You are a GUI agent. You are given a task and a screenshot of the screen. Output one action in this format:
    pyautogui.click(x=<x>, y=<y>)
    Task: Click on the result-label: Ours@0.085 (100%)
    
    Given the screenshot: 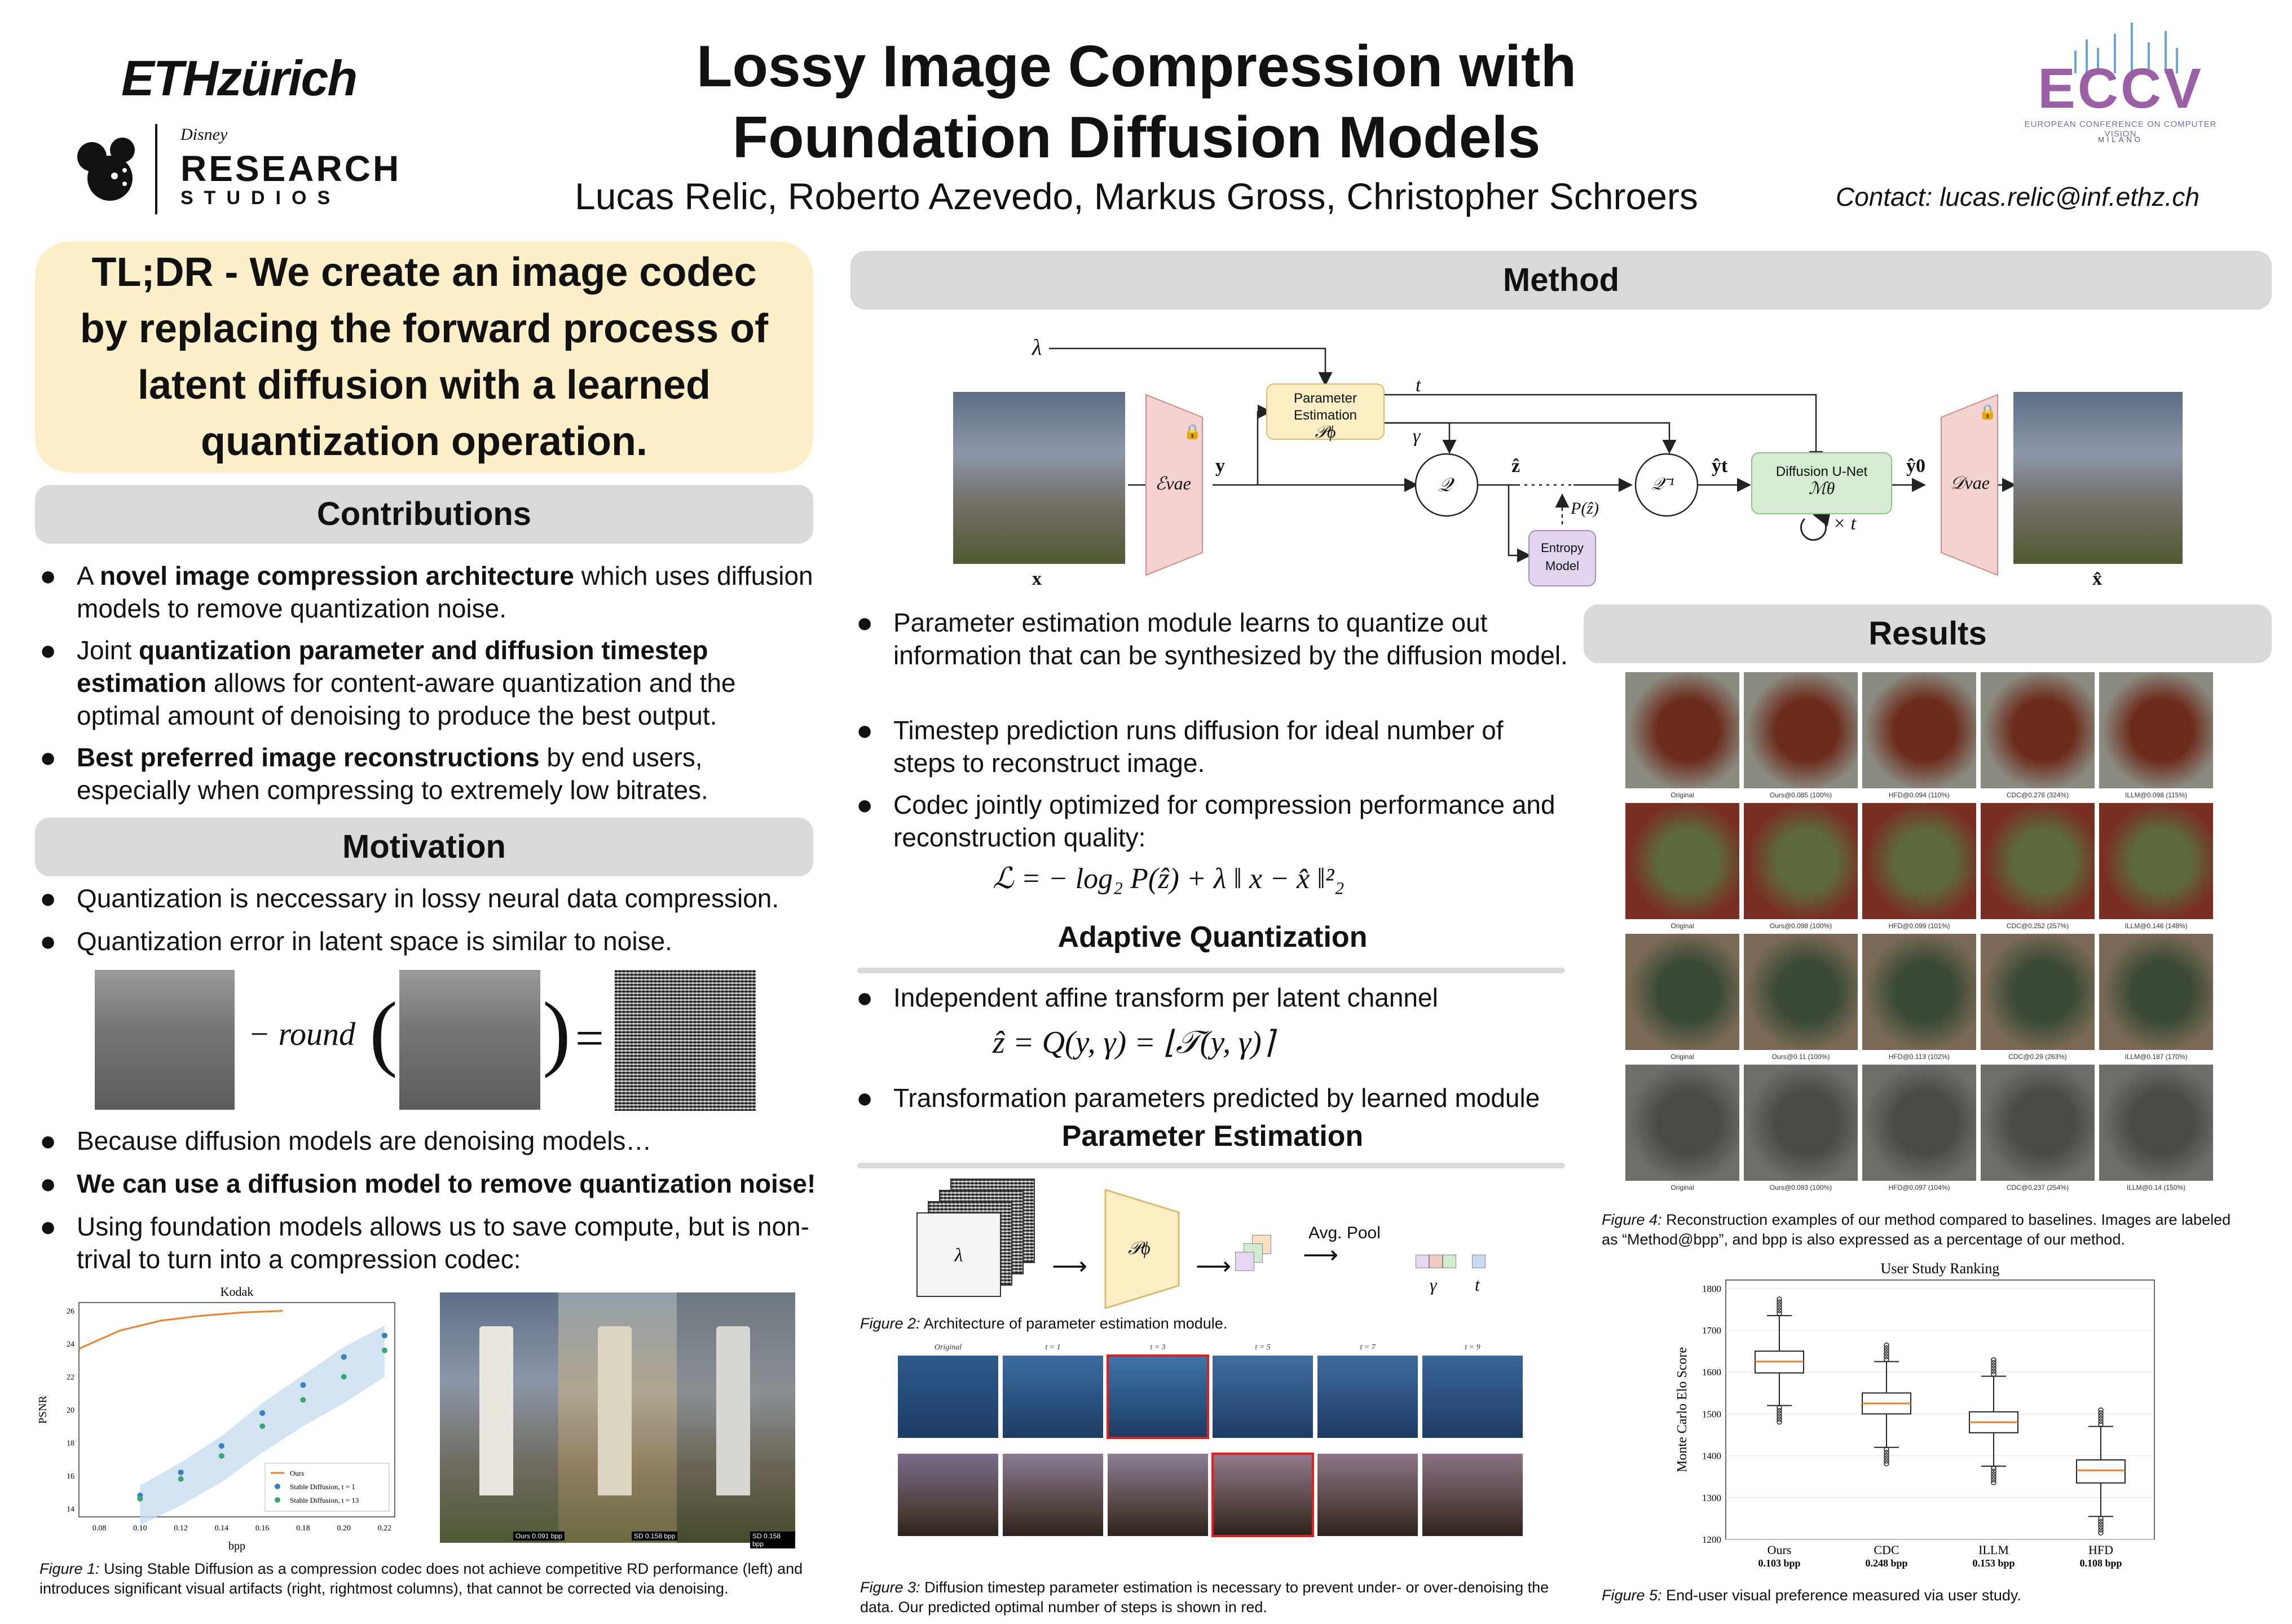 What is the action you would take?
    pyautogui.click(x=1800, y=795)
    